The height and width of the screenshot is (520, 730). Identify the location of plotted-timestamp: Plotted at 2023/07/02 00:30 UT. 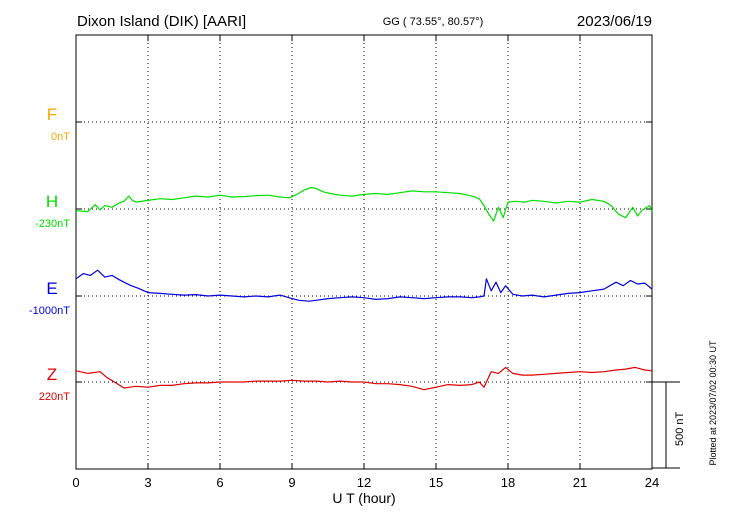
(713, 403).